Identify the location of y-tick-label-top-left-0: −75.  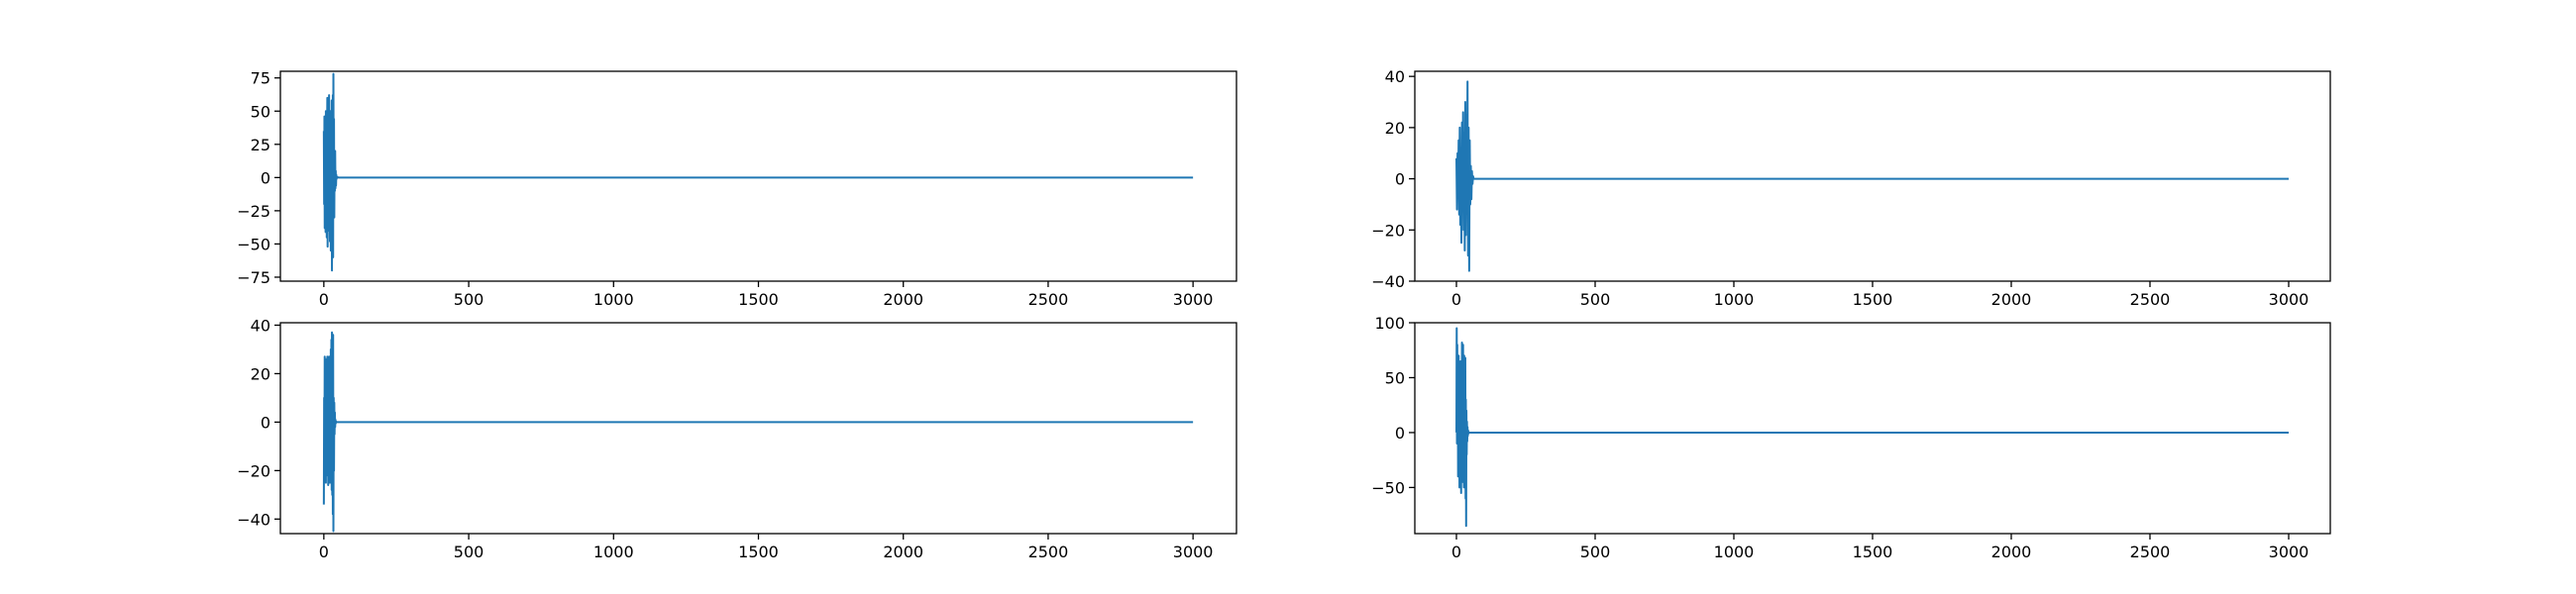
(254, 277).